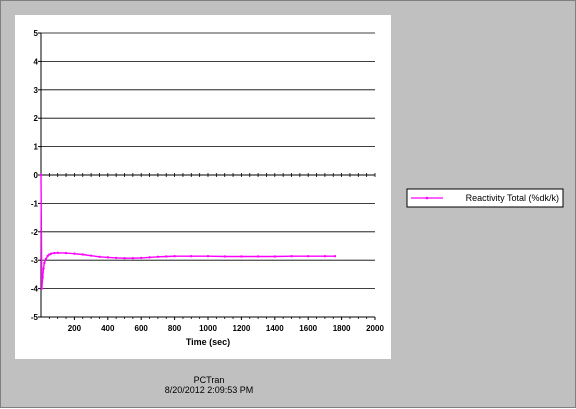 The width and height of the screenshot is (576, 409). I want to click on y-tick-label: -2, so click(35, 232).